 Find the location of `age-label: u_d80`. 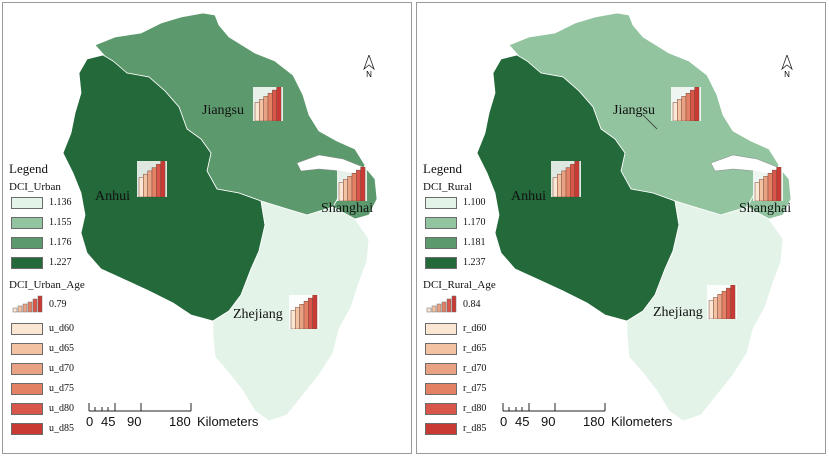

age-label: u_d80 is located at coordinates (61, 408).